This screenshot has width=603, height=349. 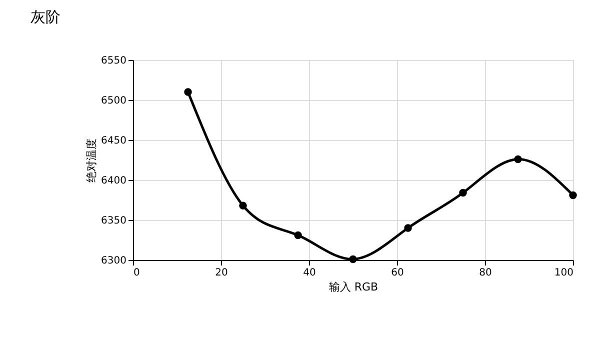 What do you see at coordinates (309, 273) in the screenshot?
I see `x-tick-label: 40` at bounding box center [309, 273].